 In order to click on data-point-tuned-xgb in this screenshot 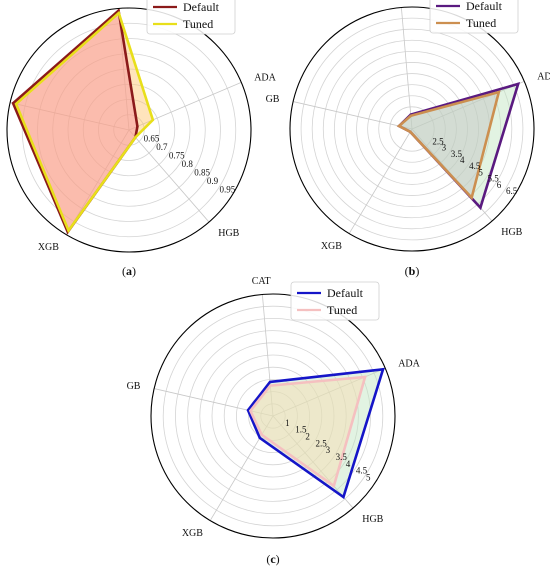, I will do `click(68, 230)`.